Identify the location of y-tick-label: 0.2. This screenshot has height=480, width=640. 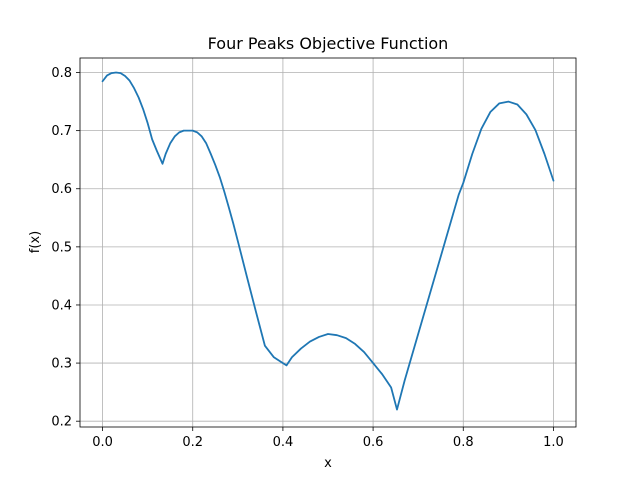
(61, 422).